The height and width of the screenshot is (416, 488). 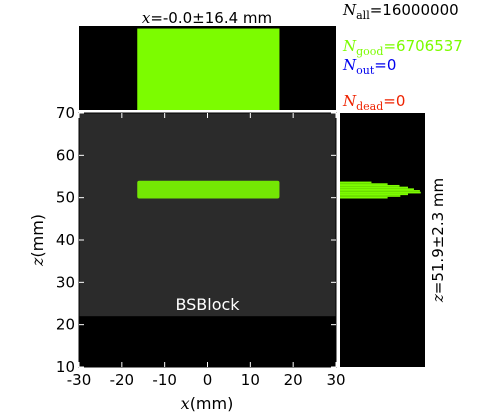 I want to click on right-histogram-label-var: z, so click(x=438, y=298).